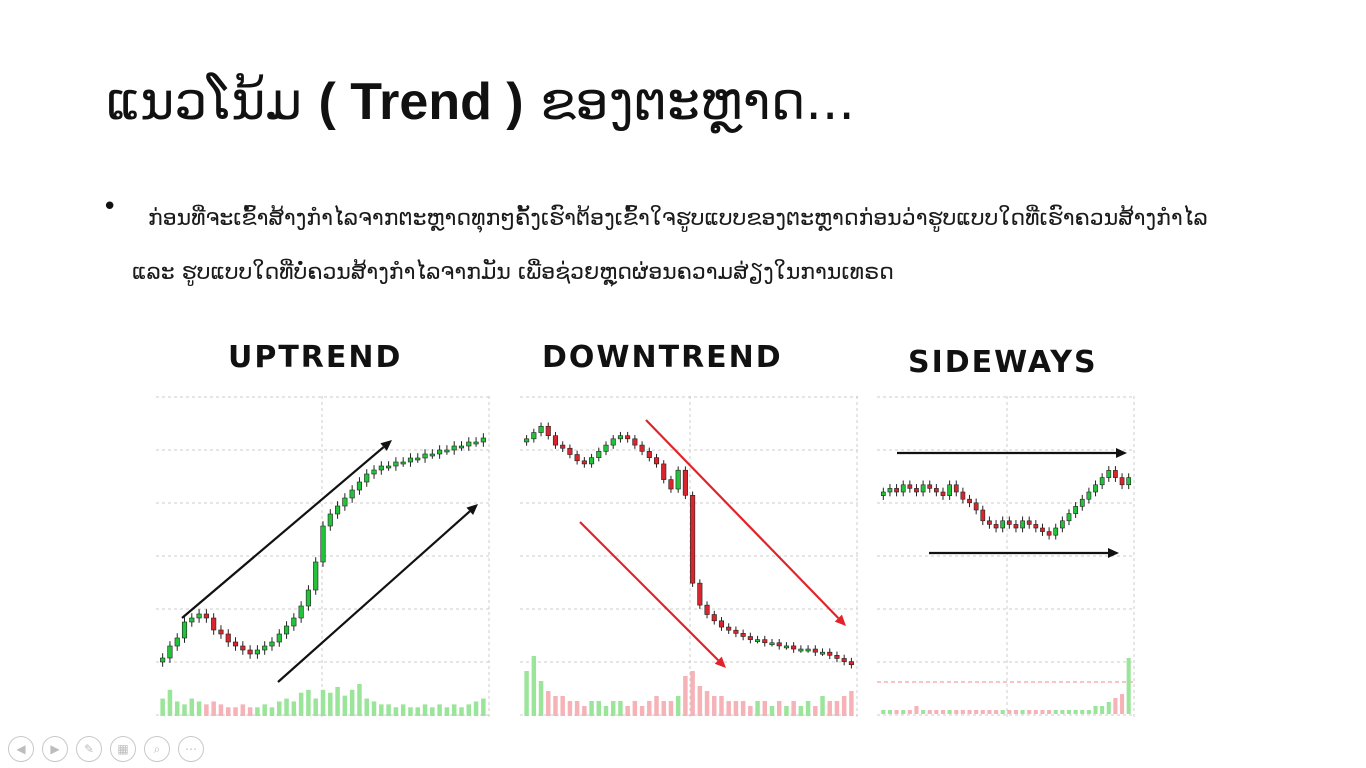 The image size is (1366, 768). Describe the element at coordinates (123, 749) in the screenshot. I see `see-all-slides-icon: ▦` at that location.